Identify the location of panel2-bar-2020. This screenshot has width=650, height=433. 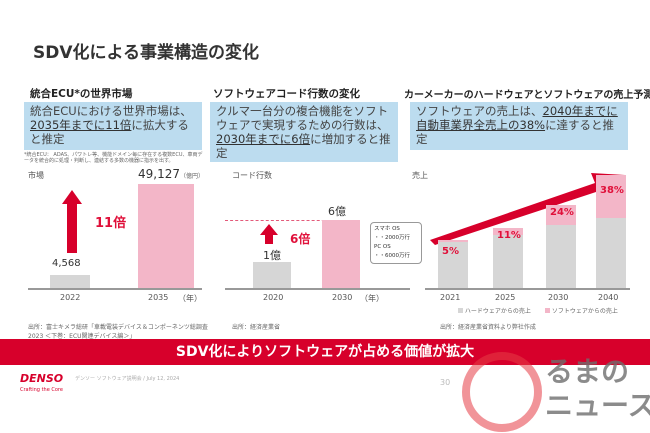
(272, 275).